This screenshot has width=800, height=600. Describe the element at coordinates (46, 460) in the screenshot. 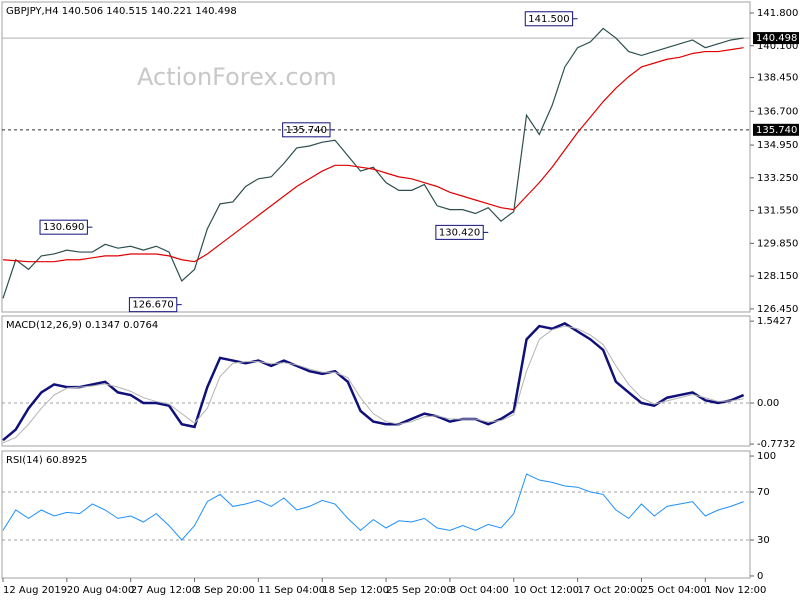

I see `panel-title: RSI(14) 60.8925` at that location.